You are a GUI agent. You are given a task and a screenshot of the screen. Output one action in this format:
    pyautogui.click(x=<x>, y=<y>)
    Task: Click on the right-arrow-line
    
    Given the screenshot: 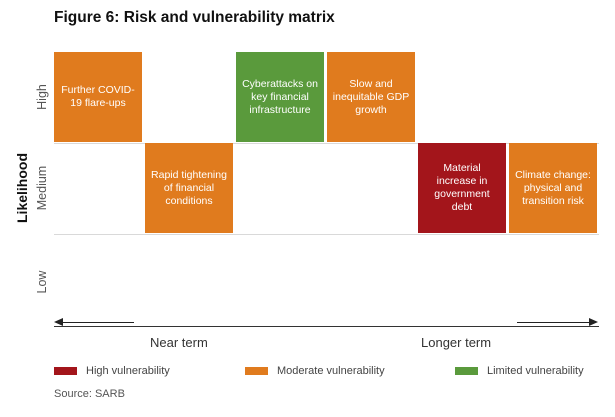 What is the action you would take?
    pyautogui.click(x=553, y=322)
    